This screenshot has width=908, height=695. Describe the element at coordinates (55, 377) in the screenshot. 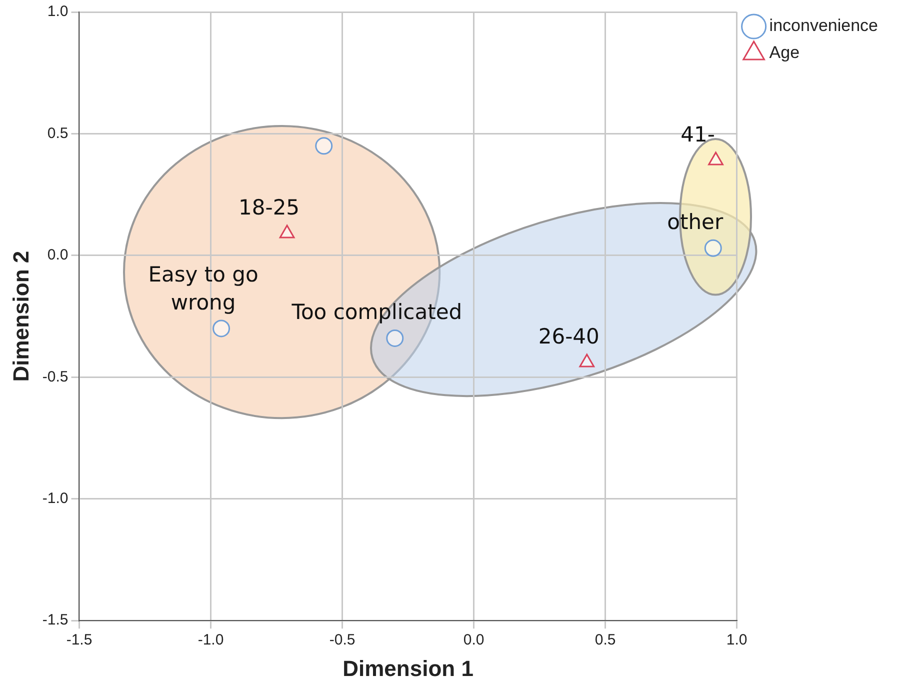

I see `y-tick-label: -0.5` at that location.